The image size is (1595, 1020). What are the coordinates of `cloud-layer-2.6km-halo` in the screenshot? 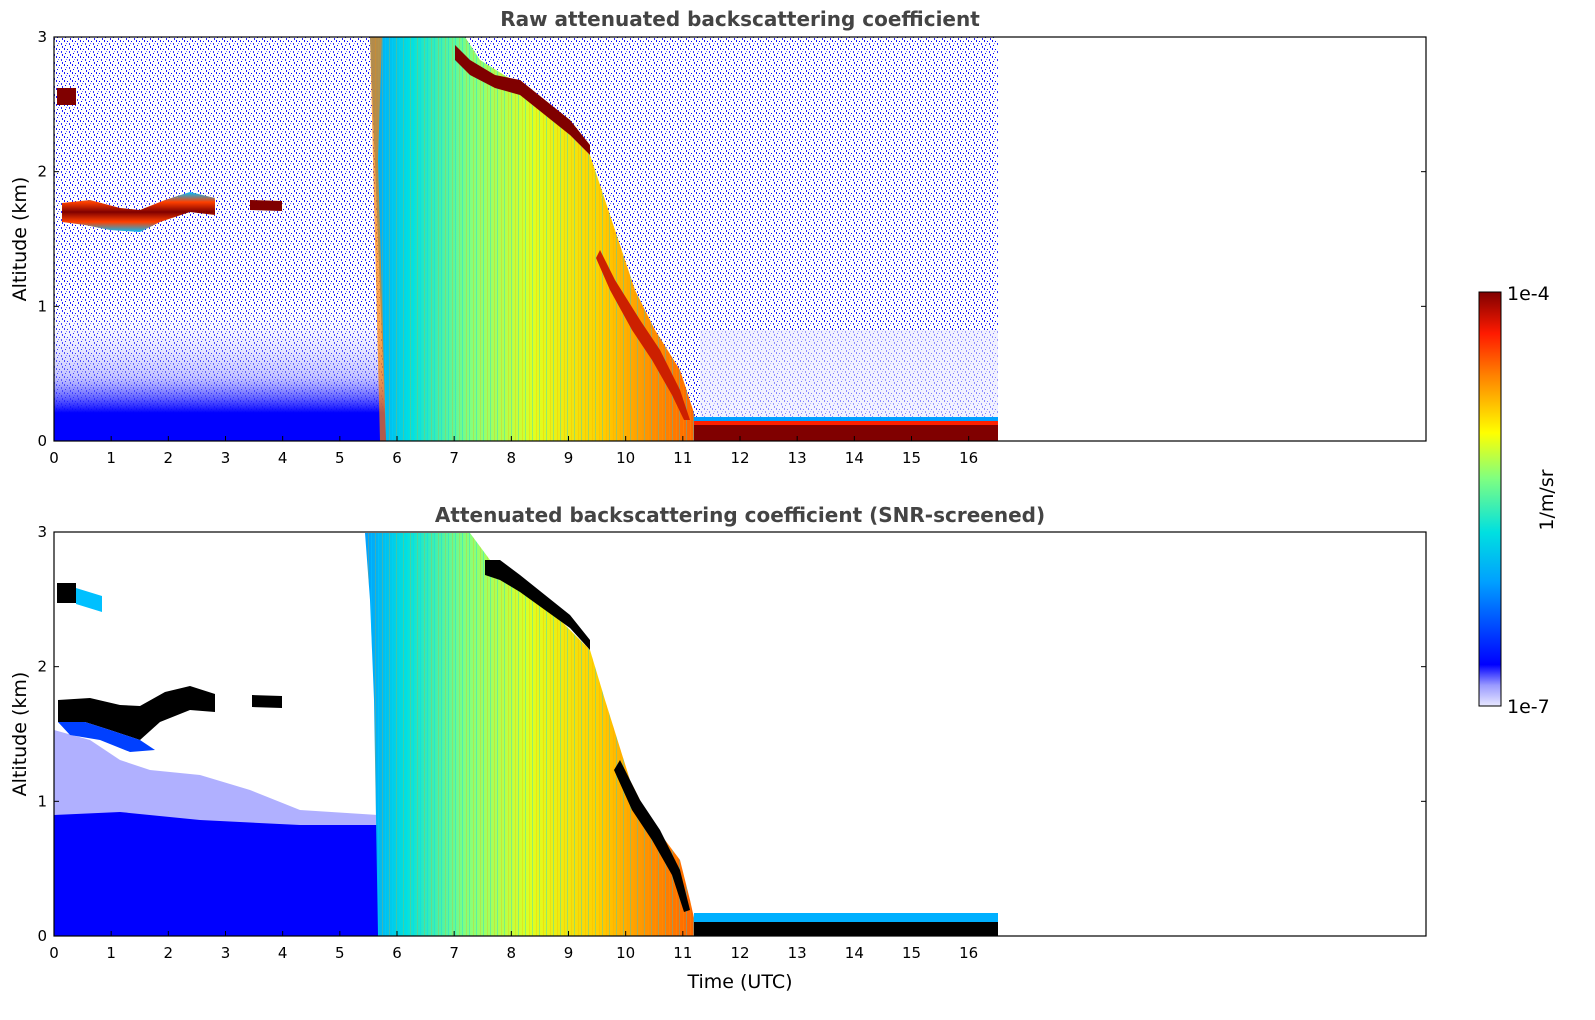 It's located at (89, 600).